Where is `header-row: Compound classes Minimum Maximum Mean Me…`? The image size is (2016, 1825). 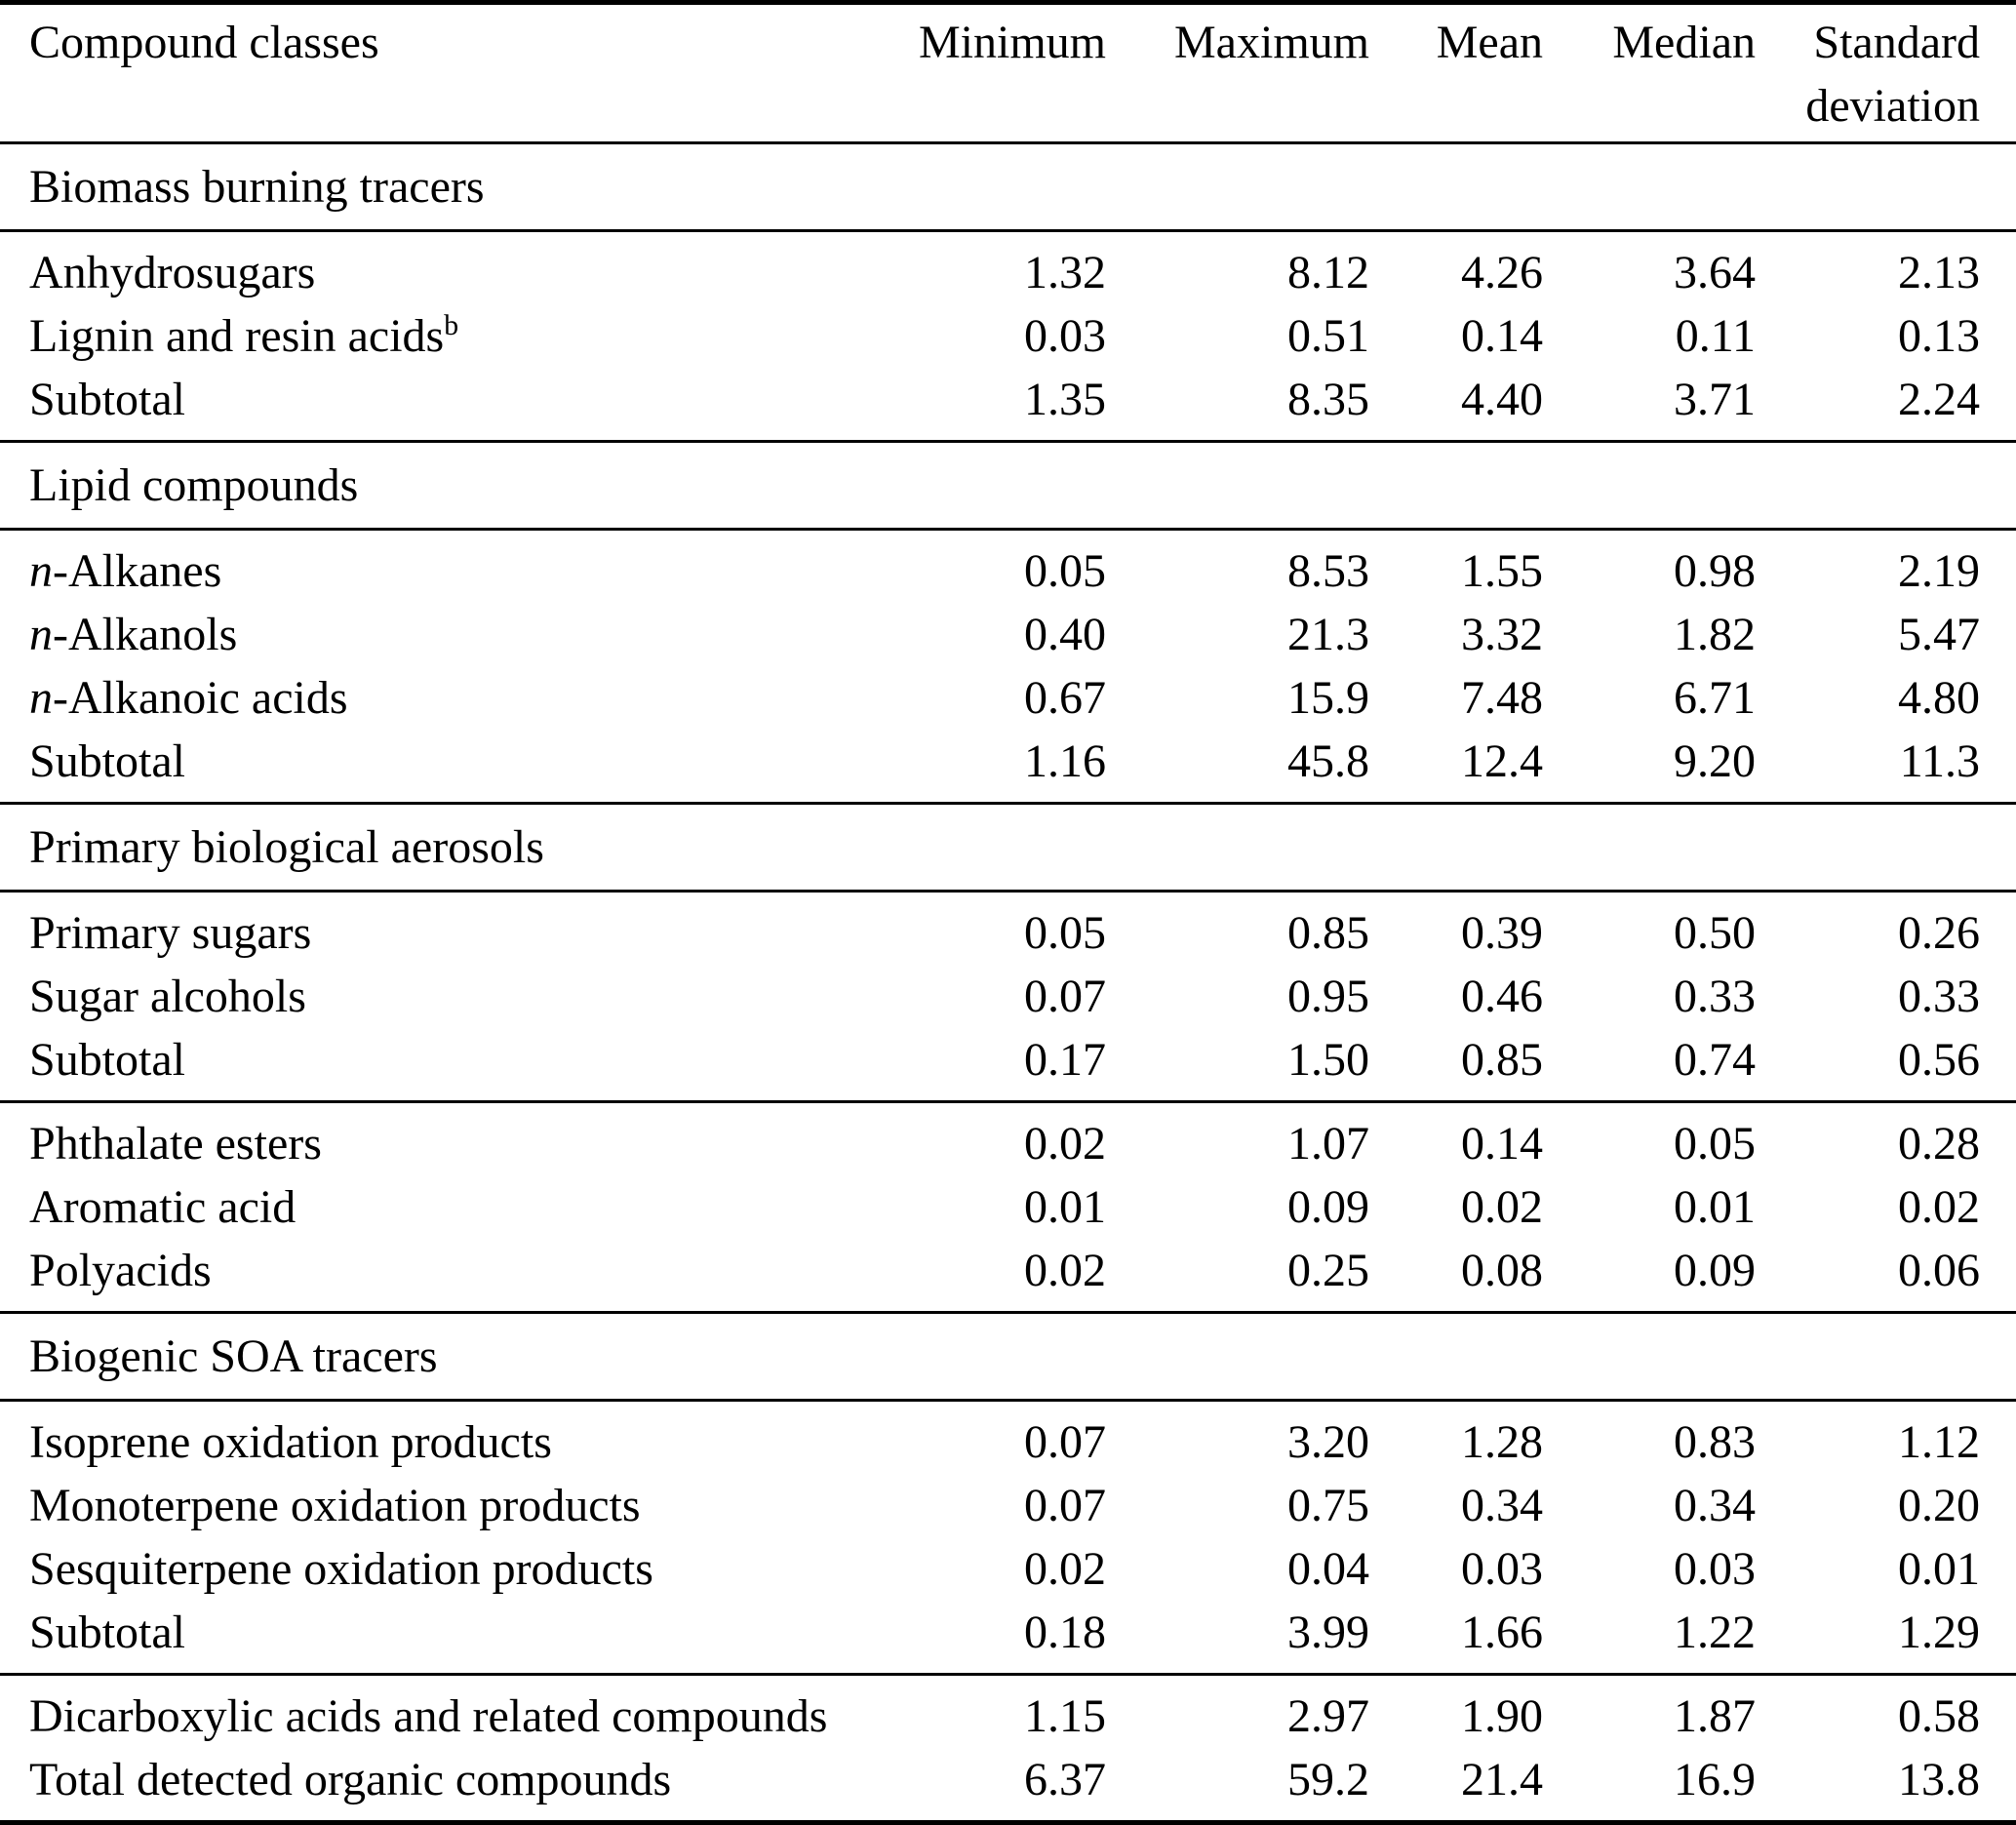 header-row: Compound classes Minimum Maximum Mean Me… is located at coordinates (1008, 73).